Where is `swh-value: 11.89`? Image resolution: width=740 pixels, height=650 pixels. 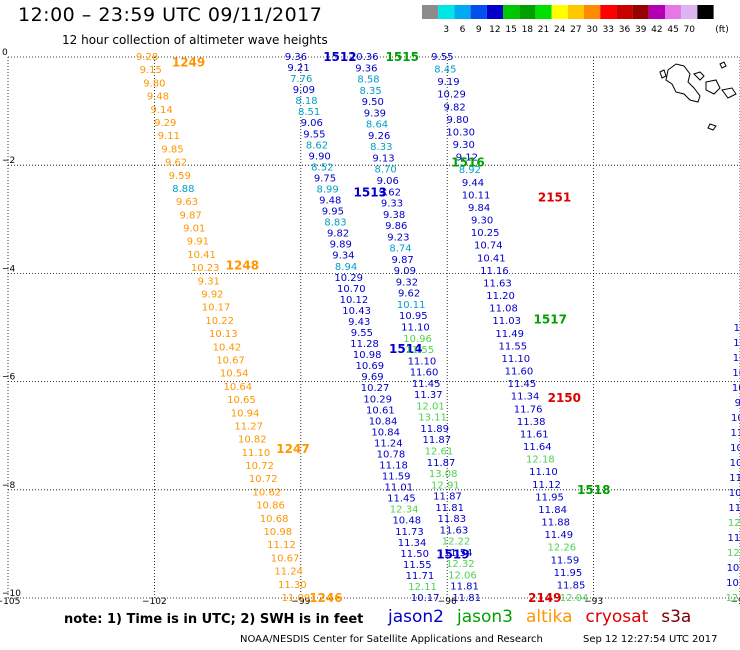
swh-value: 11.89 is located at coordinates (434, 429).